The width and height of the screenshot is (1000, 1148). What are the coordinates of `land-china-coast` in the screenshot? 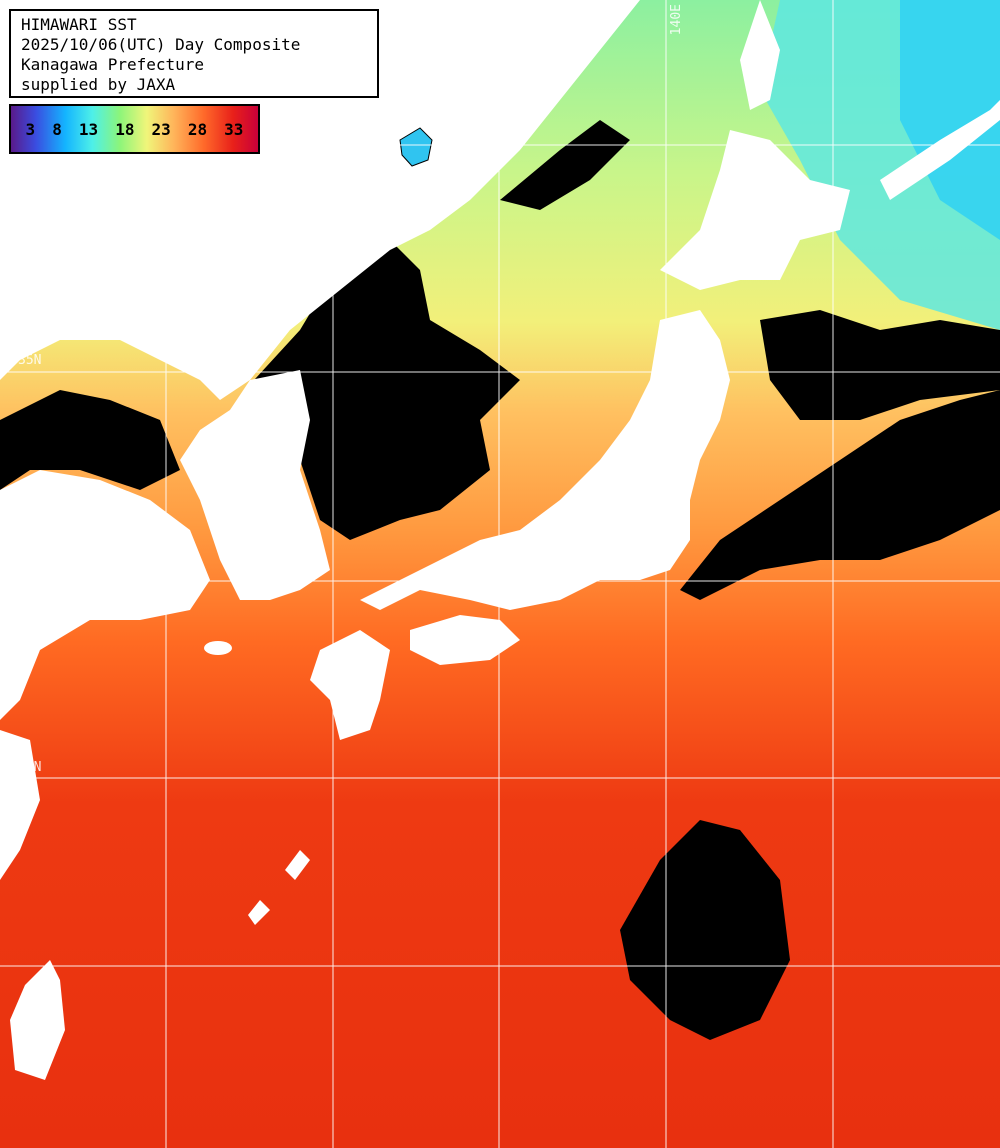 It's located at (105, 595).